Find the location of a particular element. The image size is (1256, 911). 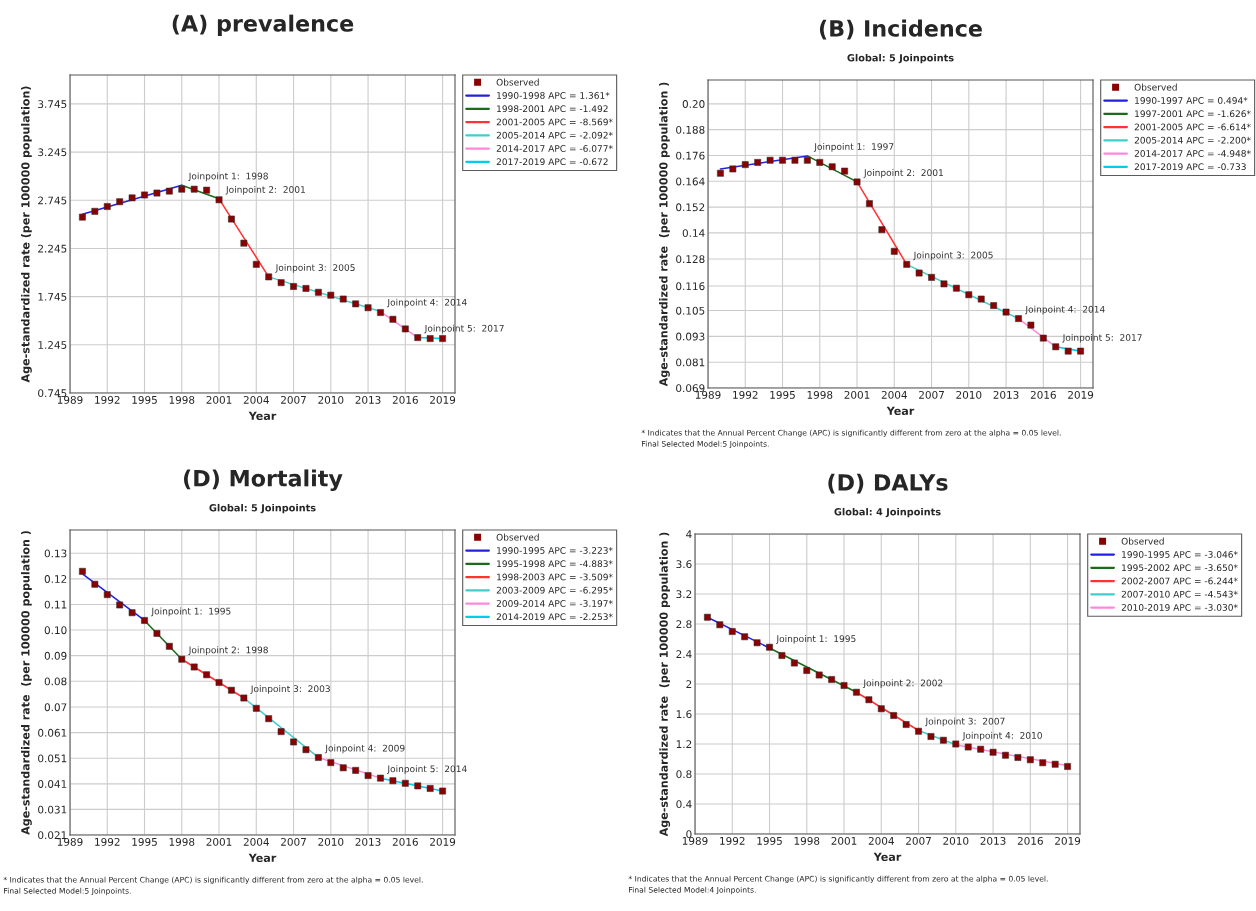

legend-label: 1995-1998 APC = -4.883* is located at coordinates (555, 564).